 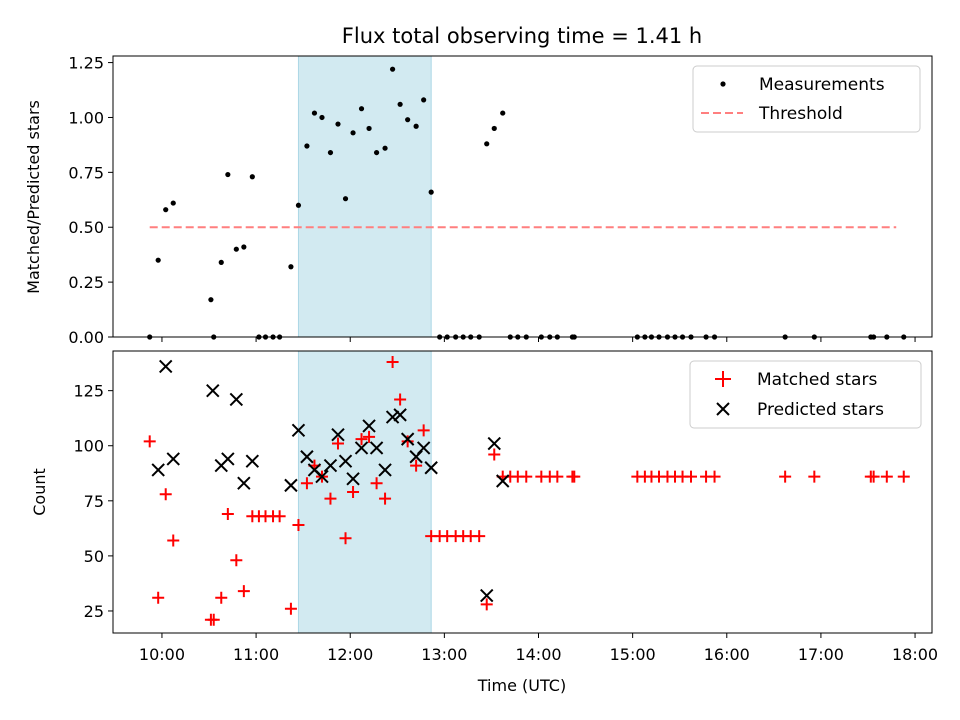 What do you see at coordinates (86, 172) in the screenshot?
I see `y-tick-label: 0.75` at bounding box center [86, 172].